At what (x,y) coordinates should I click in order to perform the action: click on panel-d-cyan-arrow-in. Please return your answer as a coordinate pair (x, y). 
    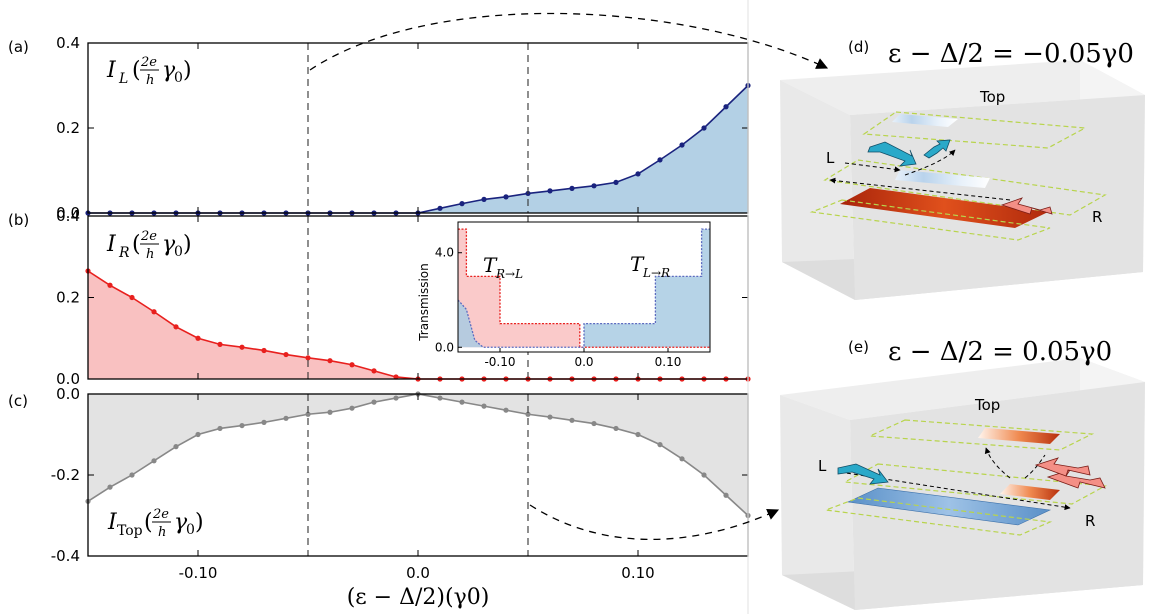
    Looking at the image, I should click on (892, 154).